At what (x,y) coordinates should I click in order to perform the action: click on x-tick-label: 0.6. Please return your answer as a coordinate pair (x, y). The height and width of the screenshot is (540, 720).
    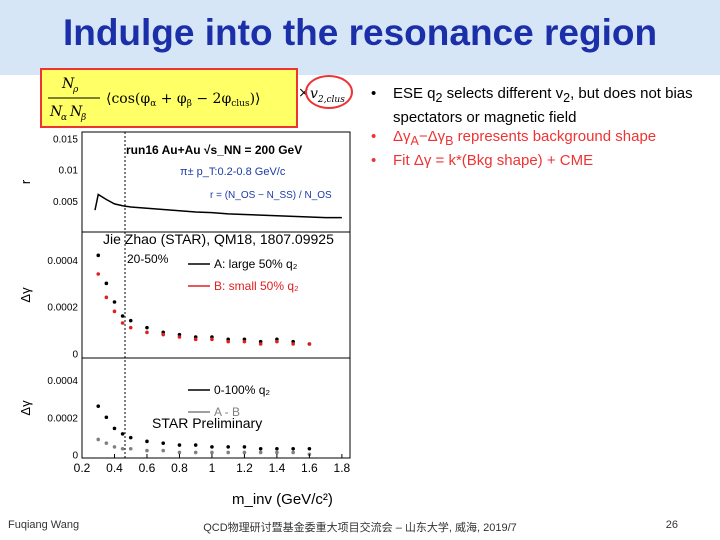
    Looking at the image, I should click on (147, 468).